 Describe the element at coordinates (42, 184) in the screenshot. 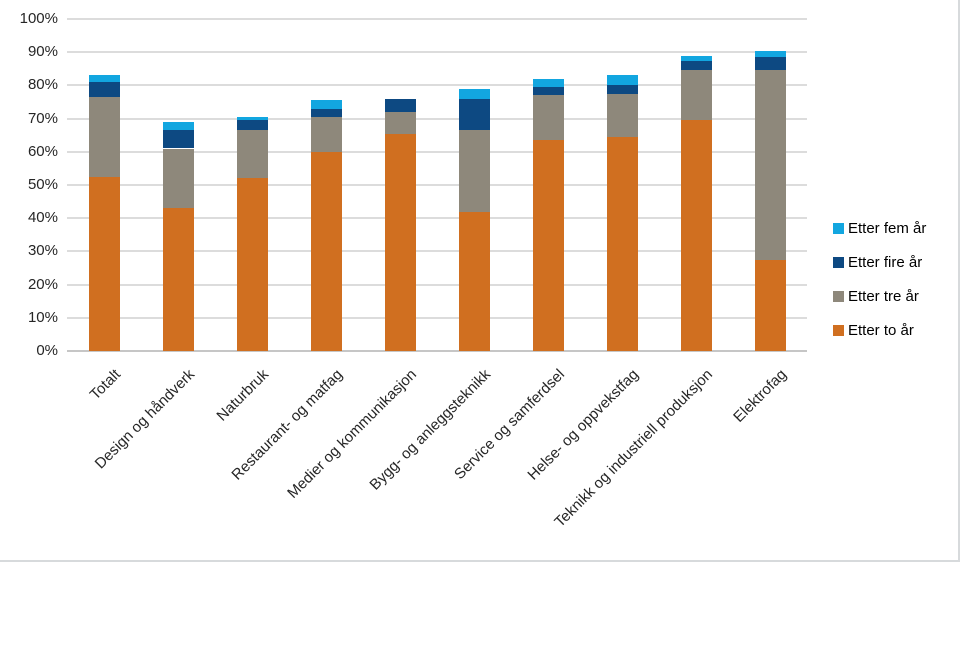

I see `y-tick-label: 50%` at that location.